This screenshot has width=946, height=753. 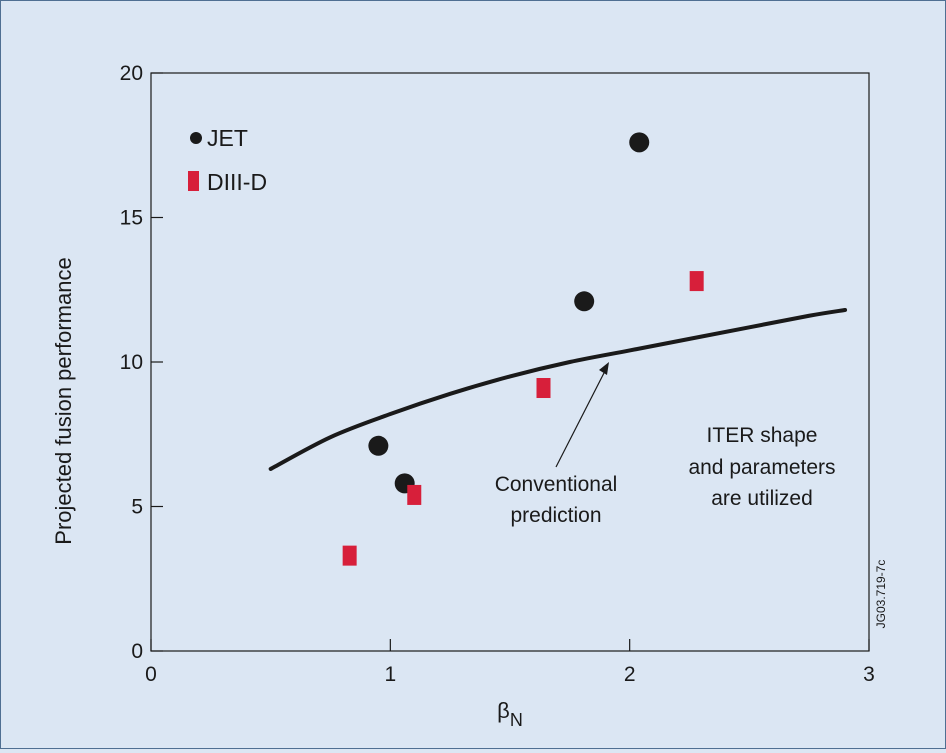 I want to click on figure-code: JG03.719-7c, so click(x=881, y=594).